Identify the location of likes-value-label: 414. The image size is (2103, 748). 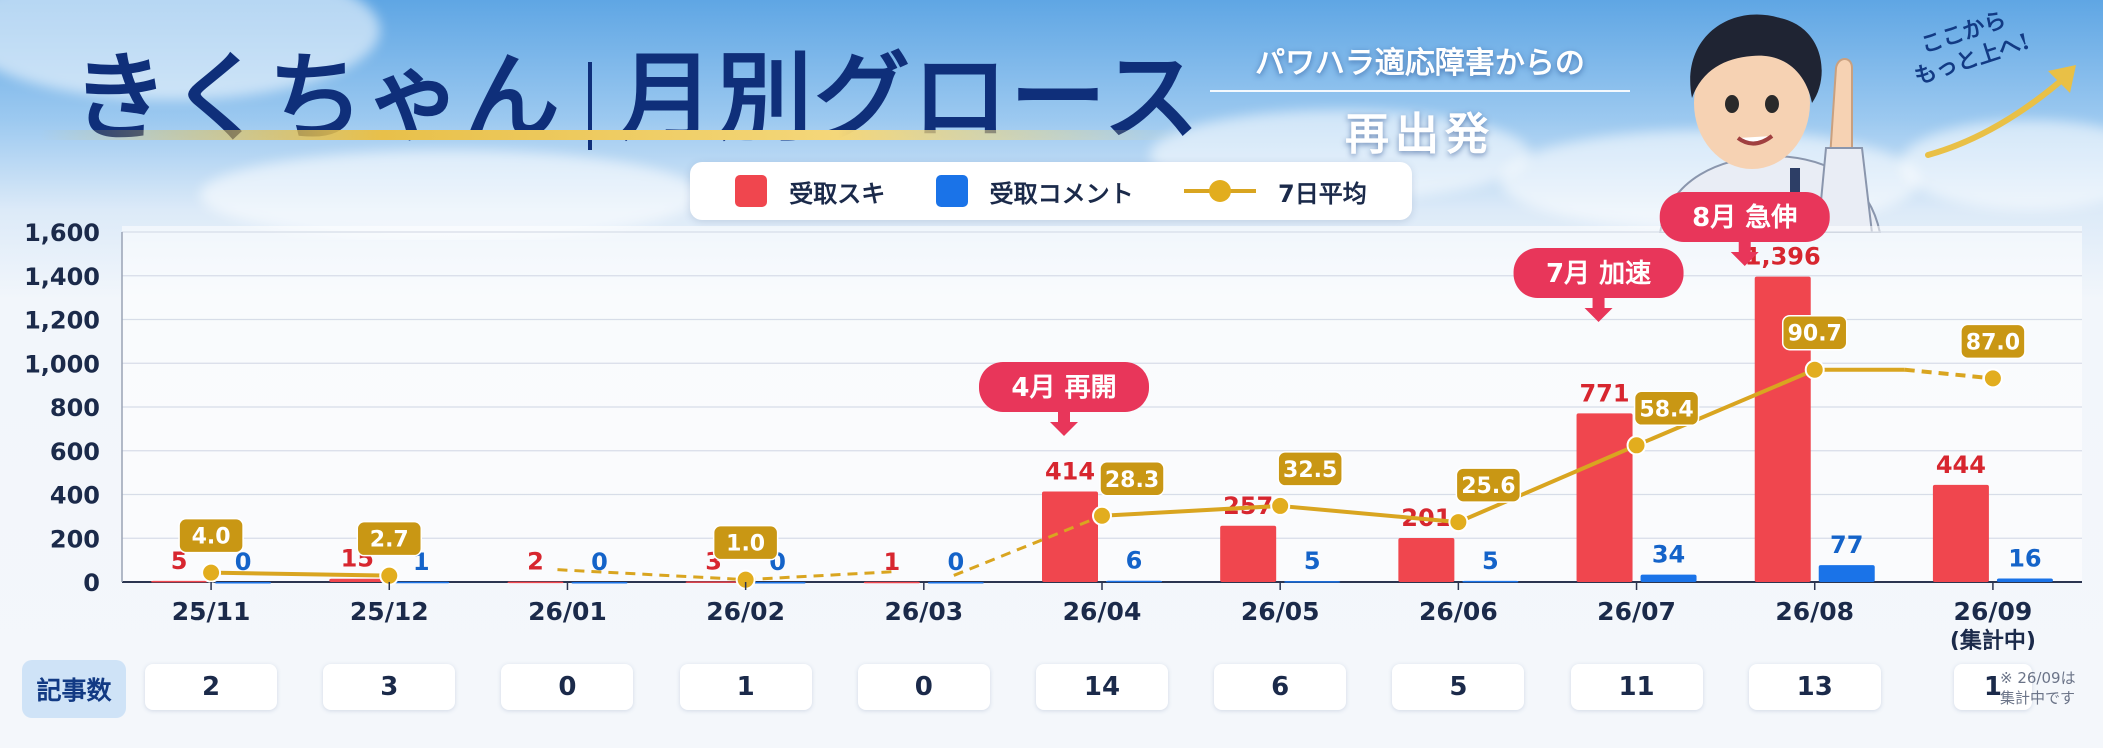
(1070, 471).